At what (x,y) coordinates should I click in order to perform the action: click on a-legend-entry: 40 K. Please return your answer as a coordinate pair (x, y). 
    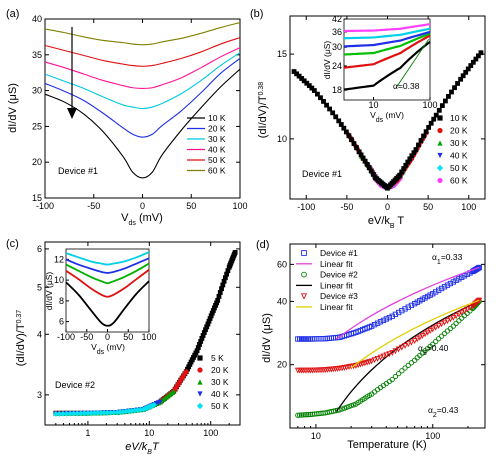
    Looking at the image, I should click on (217, 150).